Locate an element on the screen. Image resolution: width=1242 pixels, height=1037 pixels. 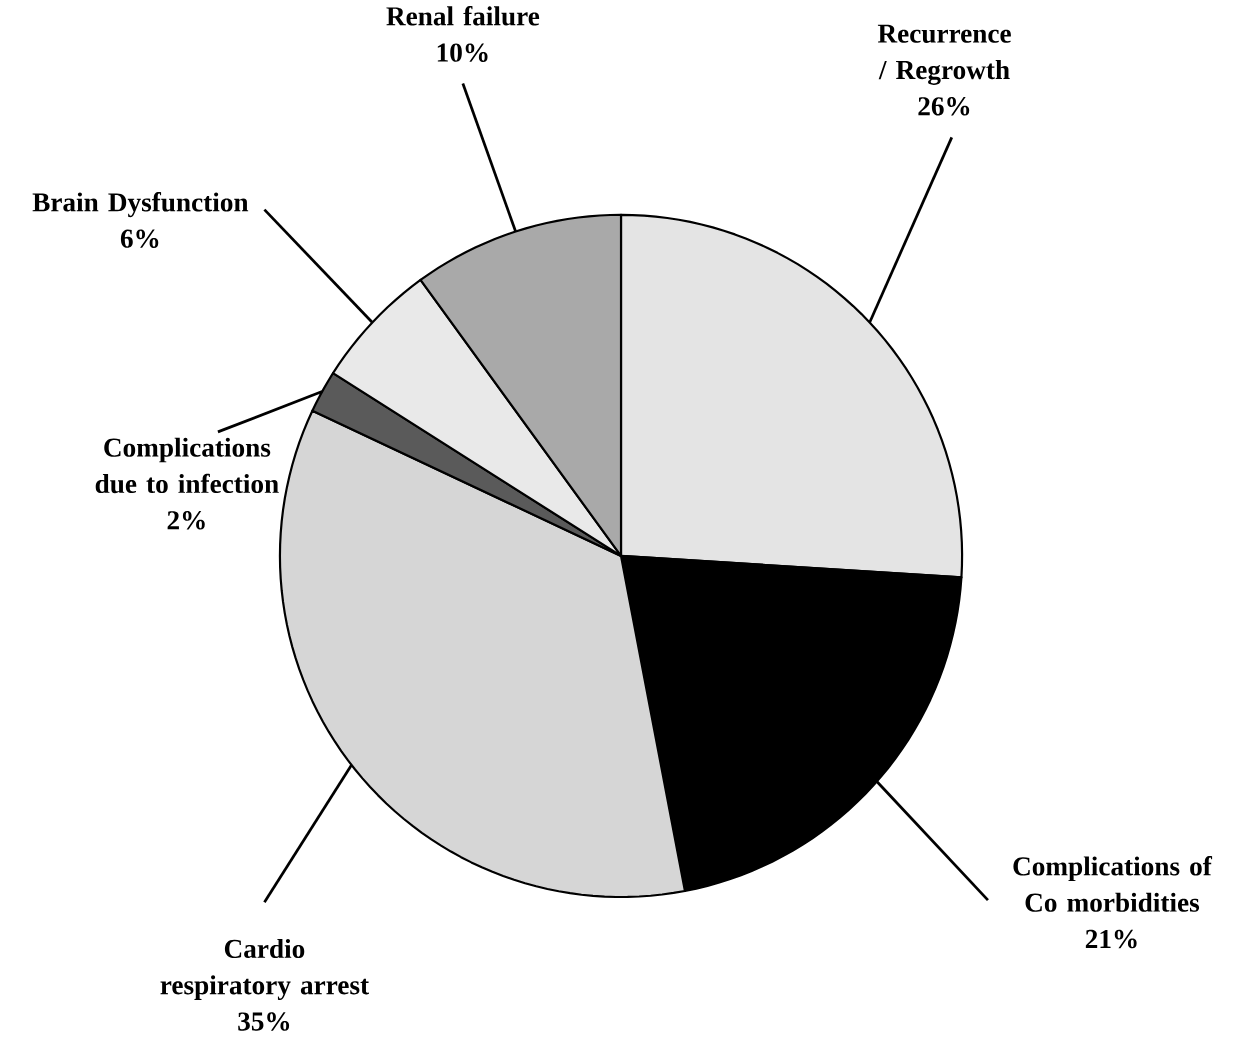
data-label: 2% is located at coordinates (186, 520).